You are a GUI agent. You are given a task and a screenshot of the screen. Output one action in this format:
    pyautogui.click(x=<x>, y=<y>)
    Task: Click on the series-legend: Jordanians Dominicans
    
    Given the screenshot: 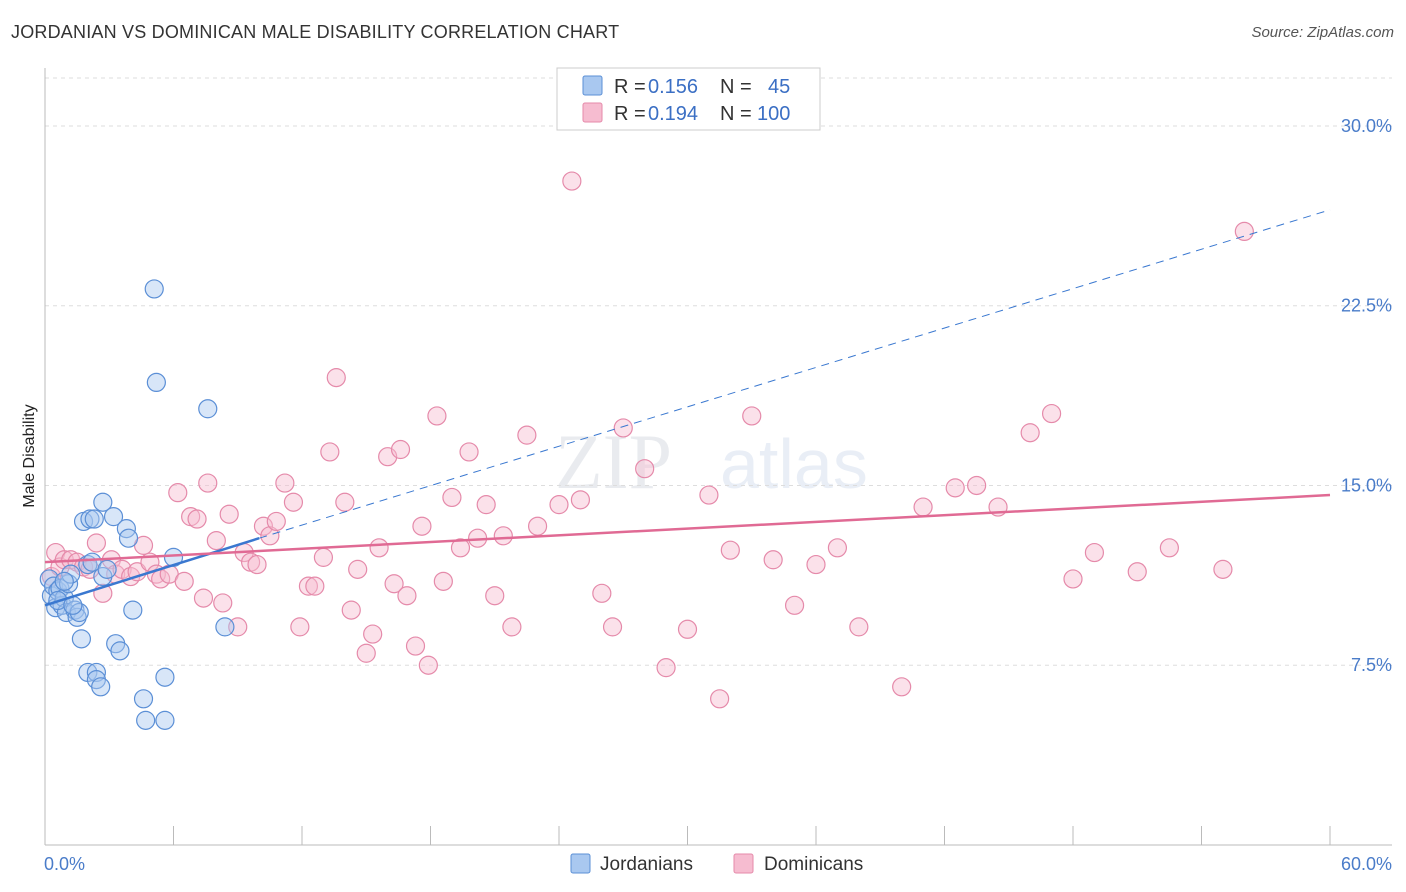 What is the action you would take?
    pyautogui.click(x=716, y=864)
    